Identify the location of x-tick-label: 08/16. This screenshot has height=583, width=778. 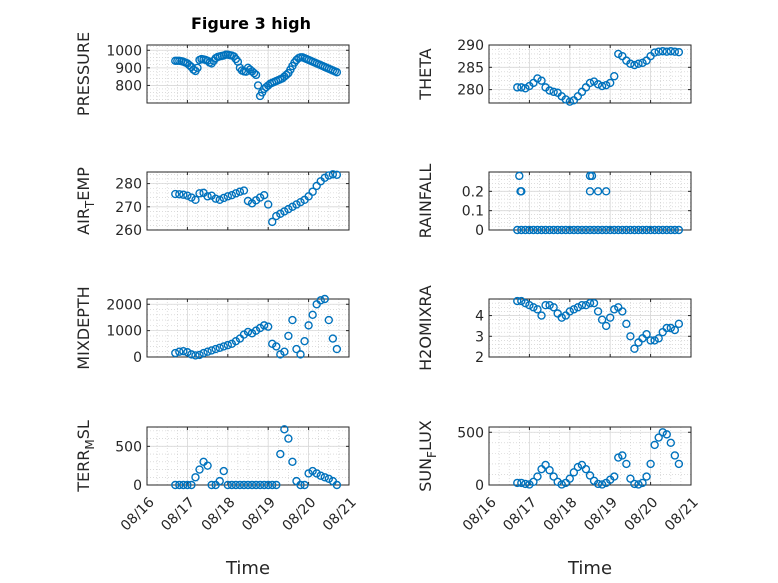
(138, 514).